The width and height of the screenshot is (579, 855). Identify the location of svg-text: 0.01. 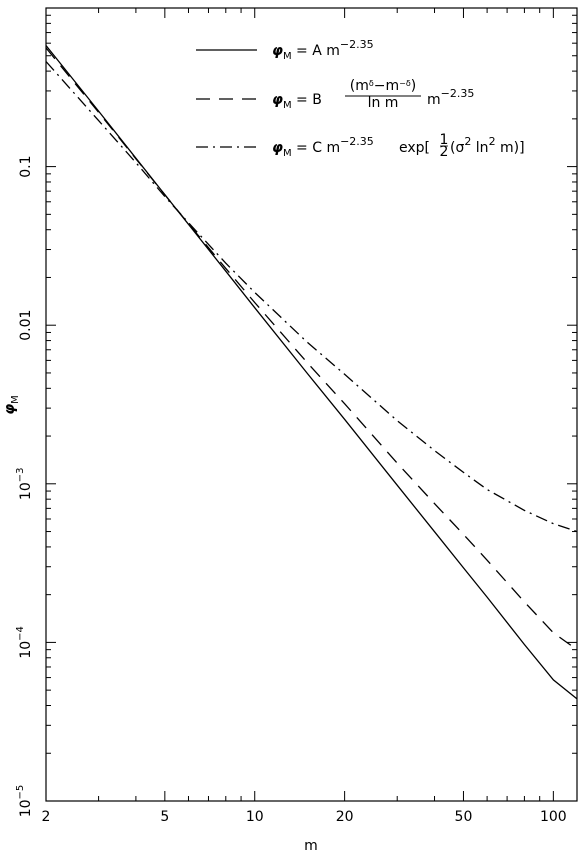
(26, 325).